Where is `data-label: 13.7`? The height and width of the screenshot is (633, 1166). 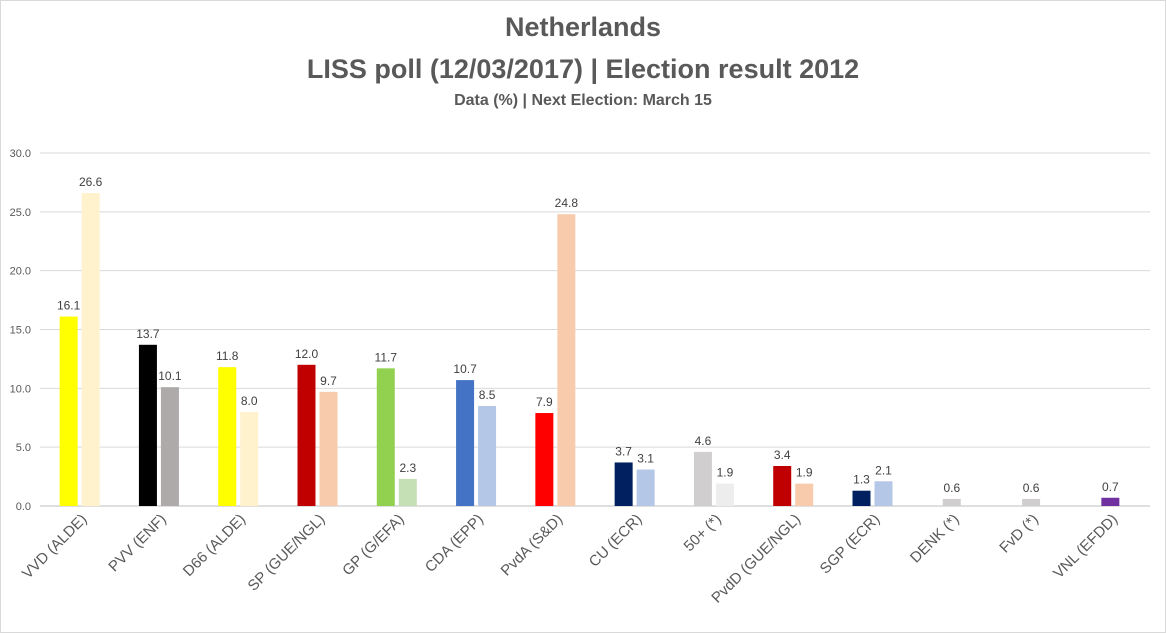 data-label: 13.7 is located at coordinates (148, 334).